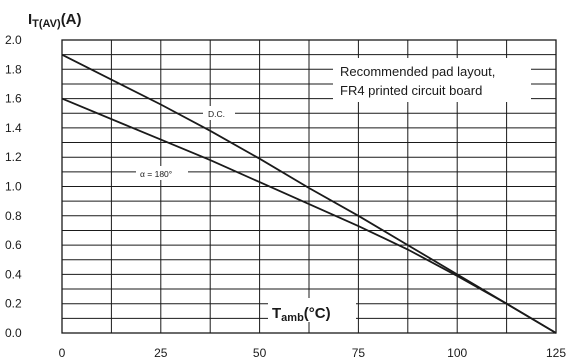 This screenshot has width=571, height=364. I want to click on x-axis-title: Tamb(°C), so click(312, 311).